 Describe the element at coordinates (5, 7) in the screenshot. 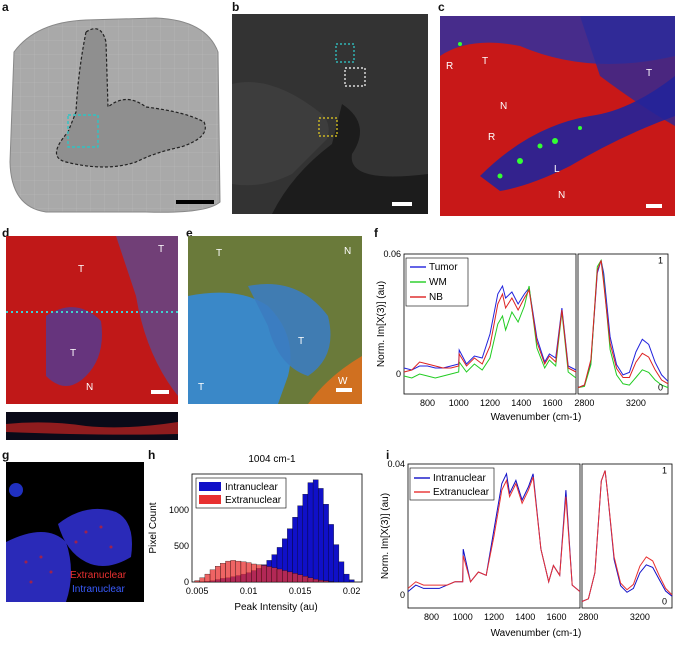

I see `panel-label-a: a` at that location.